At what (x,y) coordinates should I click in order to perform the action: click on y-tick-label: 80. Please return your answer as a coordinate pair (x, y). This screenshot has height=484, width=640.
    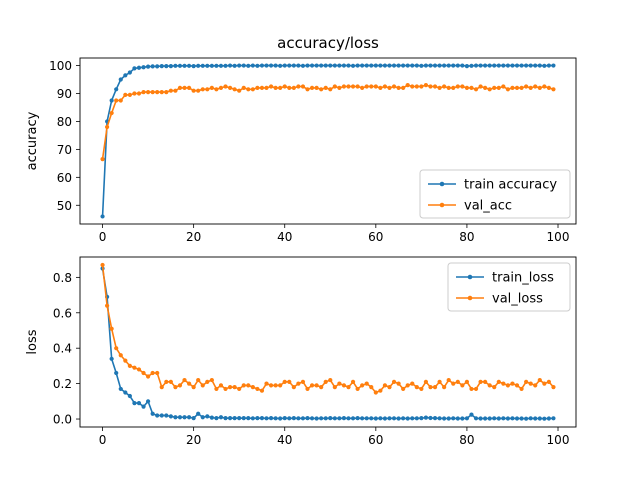
    Looking at the image, I should click on (64, 122).